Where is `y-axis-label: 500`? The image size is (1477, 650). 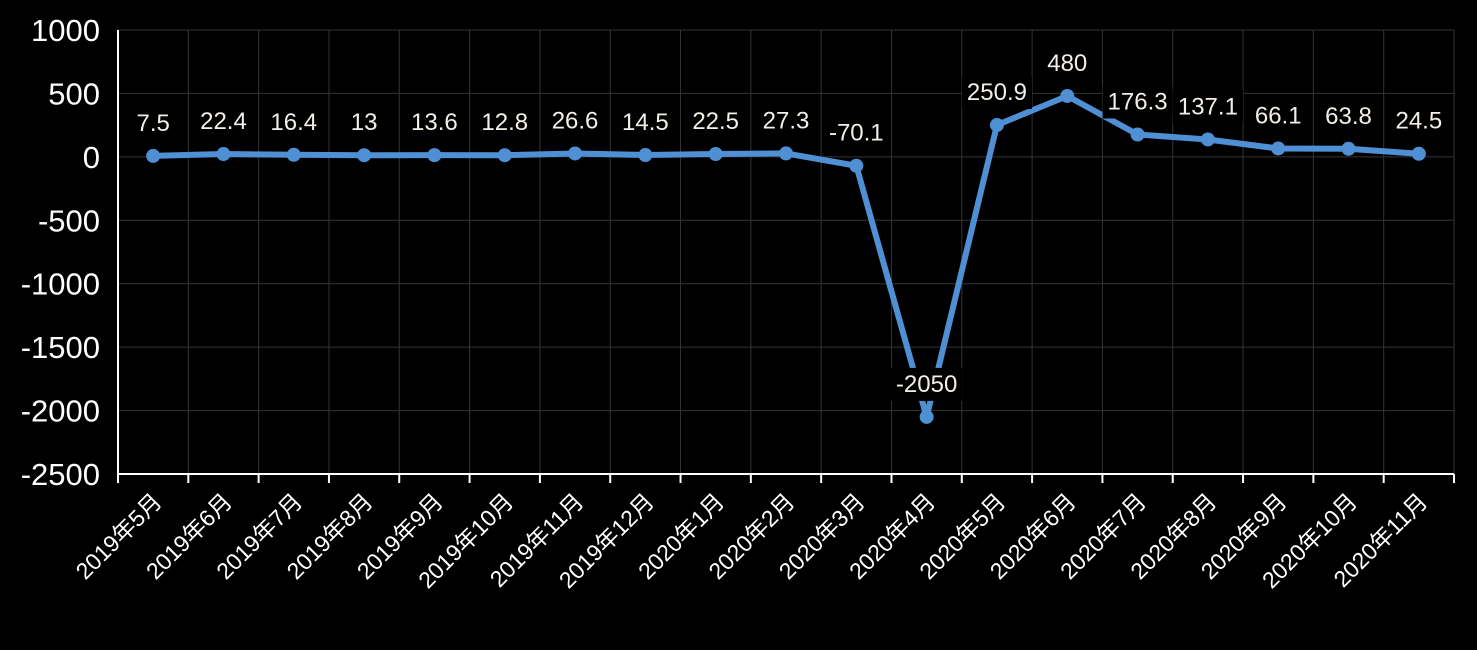 y-axis-label: 500 is located at coordinates (74, 93).